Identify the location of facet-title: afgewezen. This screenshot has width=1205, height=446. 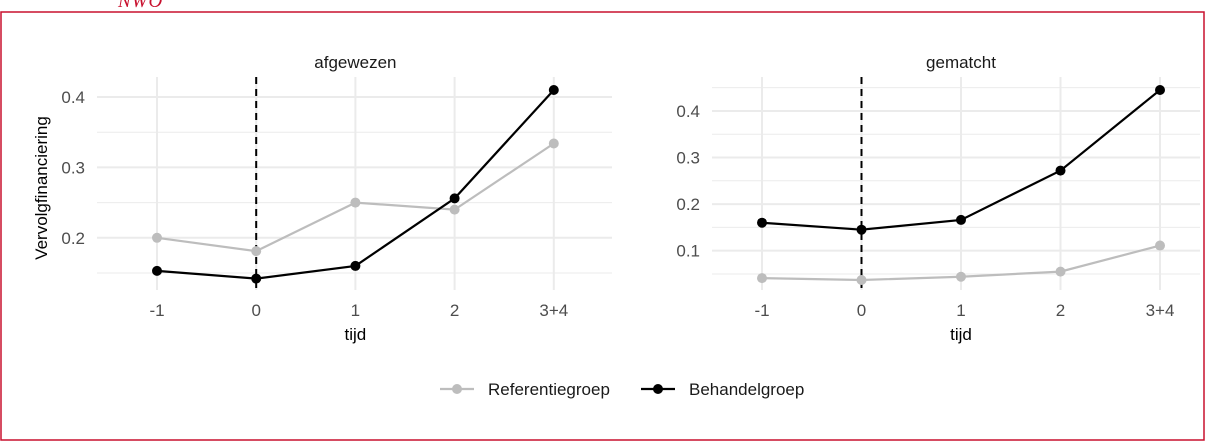
(355, 62).